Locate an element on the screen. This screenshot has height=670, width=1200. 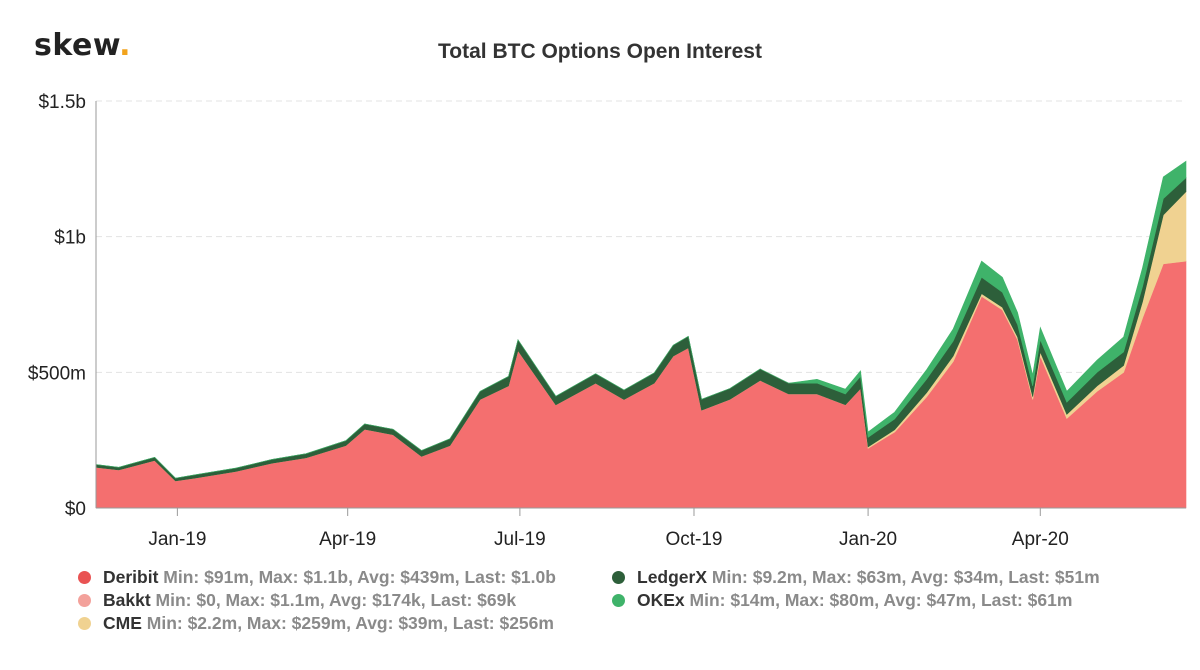
y-tick-label: $1.5b is located at coordinates (62, 102).